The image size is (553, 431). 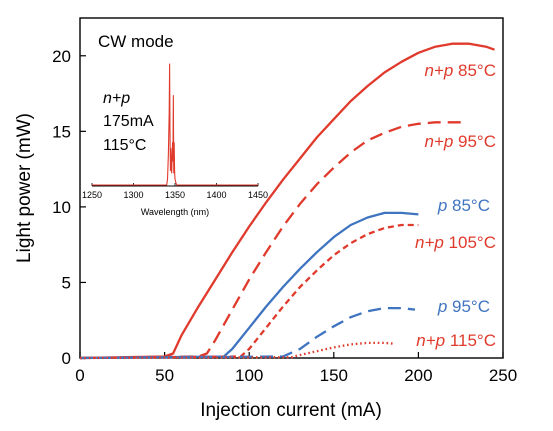 I want to click on x-tick-label: 50, so click(x=164, y=375).